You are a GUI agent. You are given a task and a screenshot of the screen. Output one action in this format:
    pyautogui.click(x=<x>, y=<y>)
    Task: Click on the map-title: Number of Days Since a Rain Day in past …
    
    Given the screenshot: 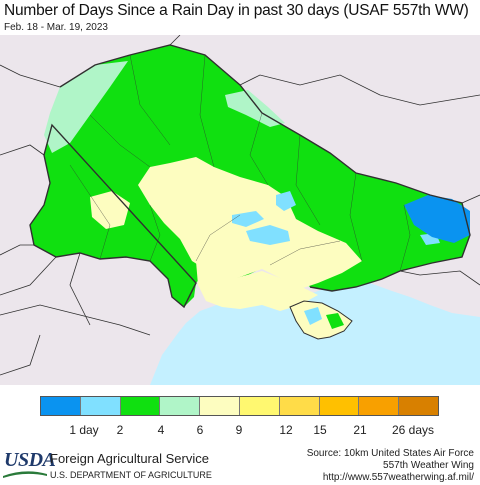 What is the action you would take?
    pyautogui.click(x=236, y=10)
    